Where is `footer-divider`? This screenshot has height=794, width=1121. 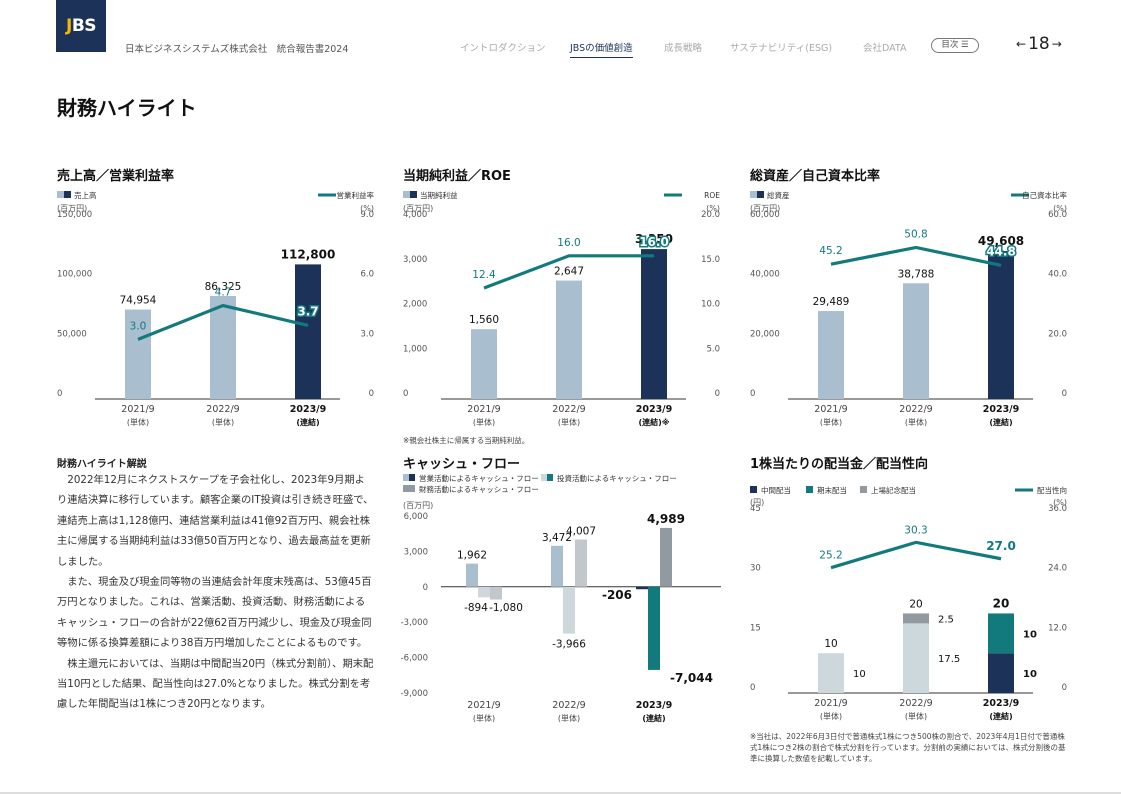
footer-divider is located at coordinates (560, 793).